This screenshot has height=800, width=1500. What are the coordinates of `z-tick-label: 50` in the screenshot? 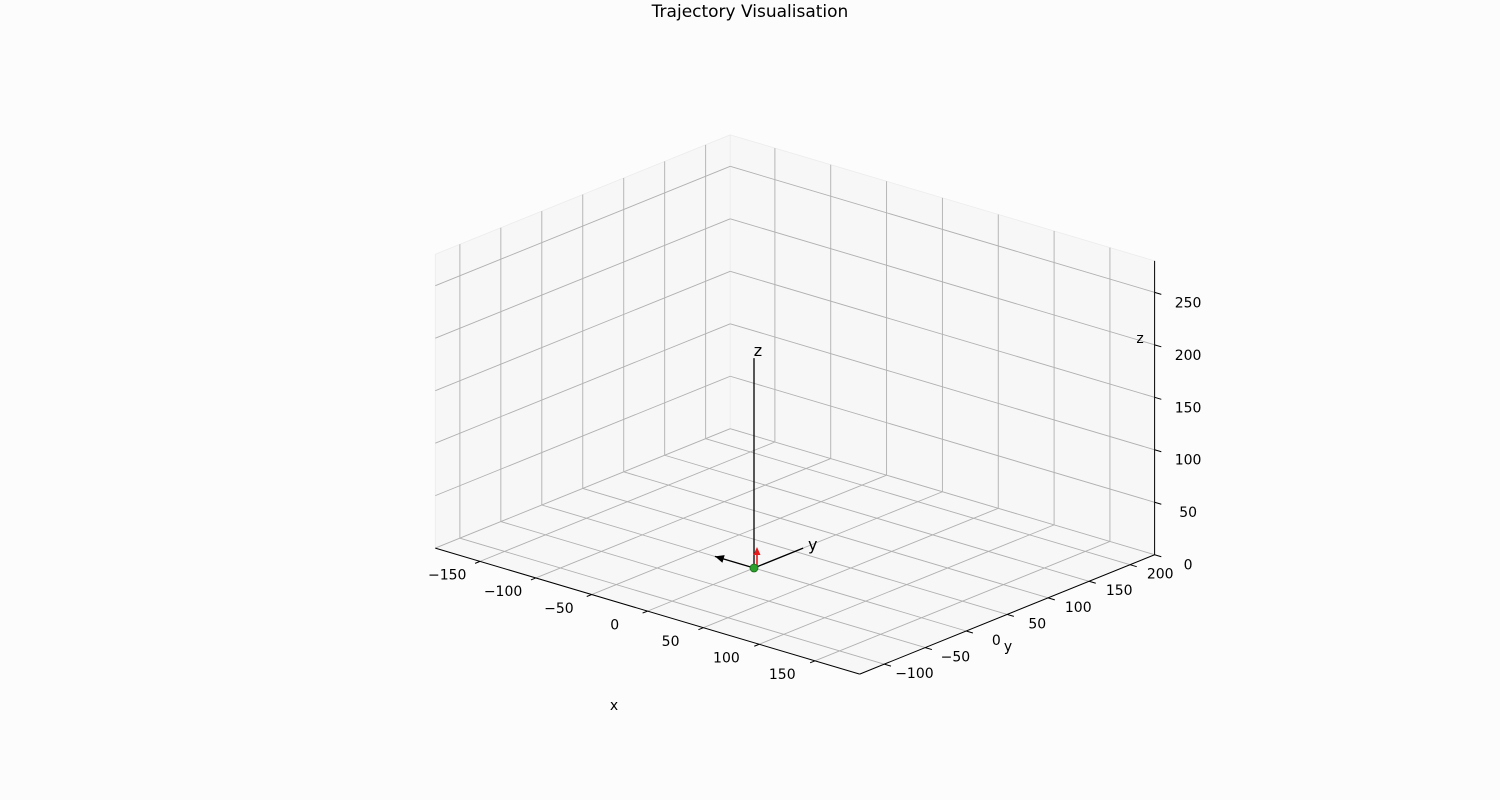 It's located at (1188, 513).